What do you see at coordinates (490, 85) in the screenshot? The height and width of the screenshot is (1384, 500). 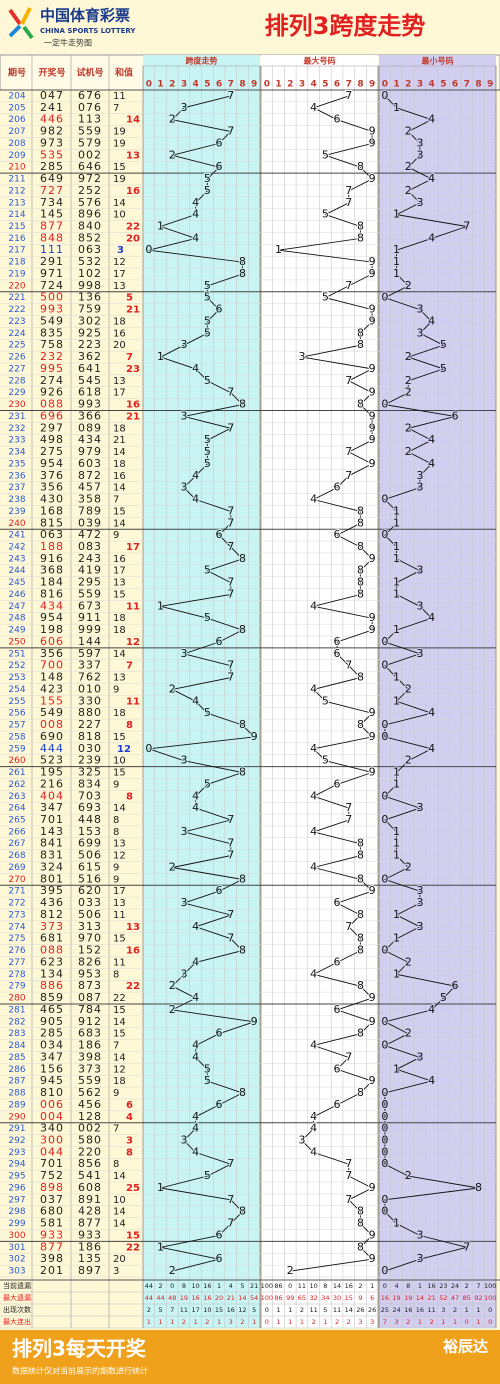 I see `digit-header: 9` at bounding box center [490, 85].